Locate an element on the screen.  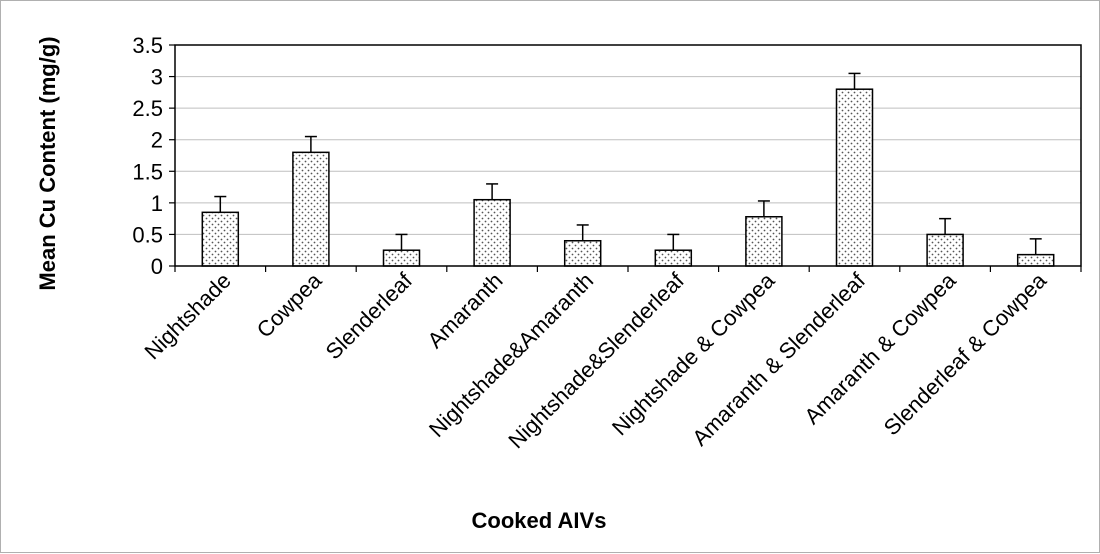
y-tick-label: 3 is located at coordinates (157, 77).